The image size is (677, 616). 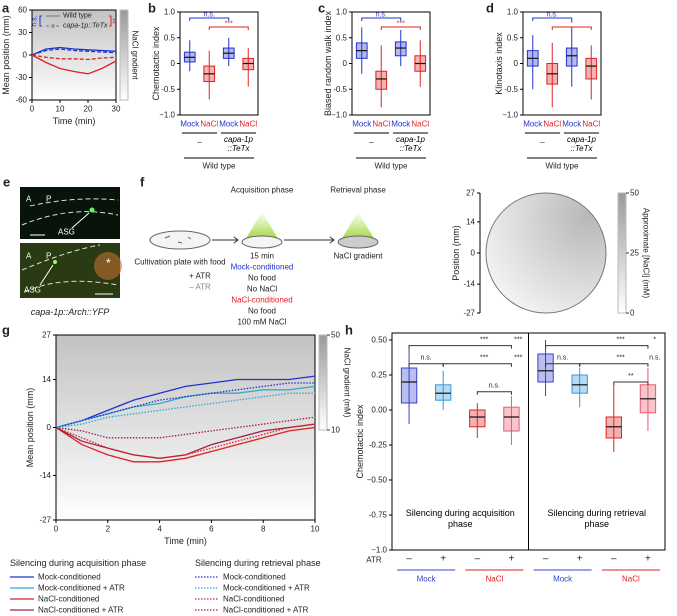 I want to click on legend-label: NaCl-conditioned, so click(x=253, y=599).